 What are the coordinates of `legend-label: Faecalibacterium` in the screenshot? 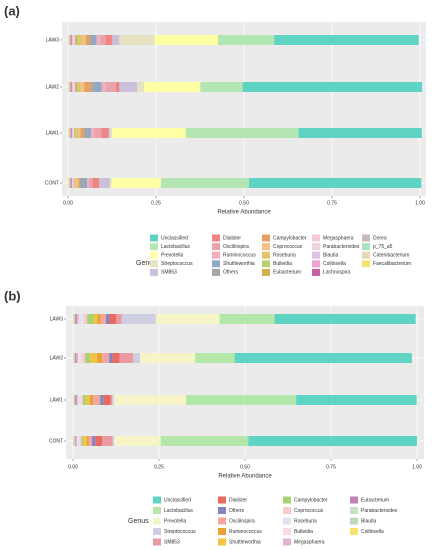 It's located at (392, 264).